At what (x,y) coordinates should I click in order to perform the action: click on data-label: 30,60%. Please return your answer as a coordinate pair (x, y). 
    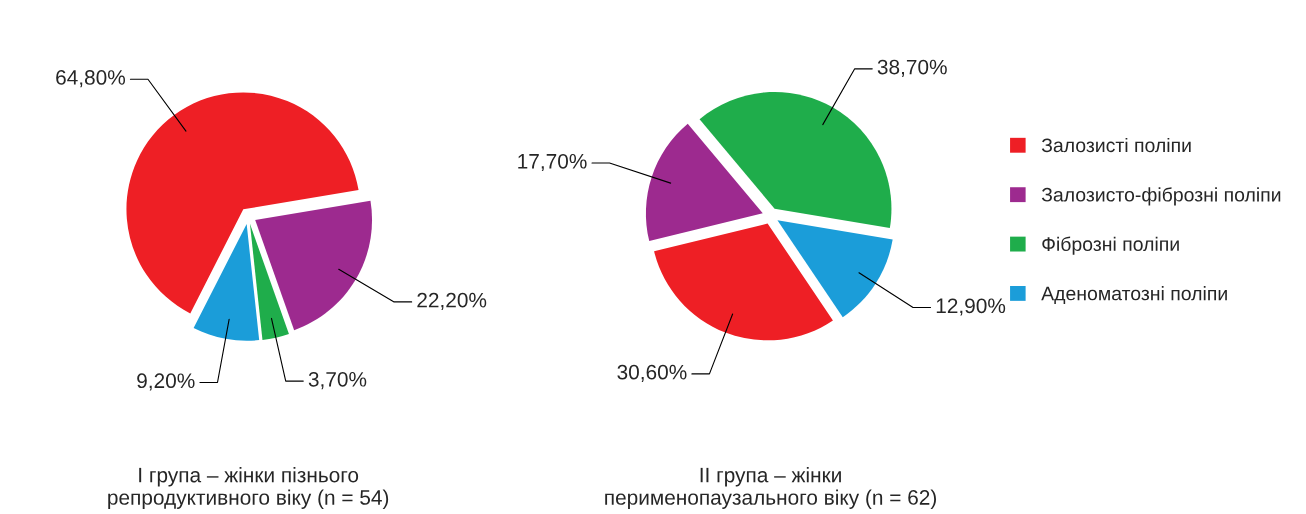
    Looking at the image, I should click on (652, 373).